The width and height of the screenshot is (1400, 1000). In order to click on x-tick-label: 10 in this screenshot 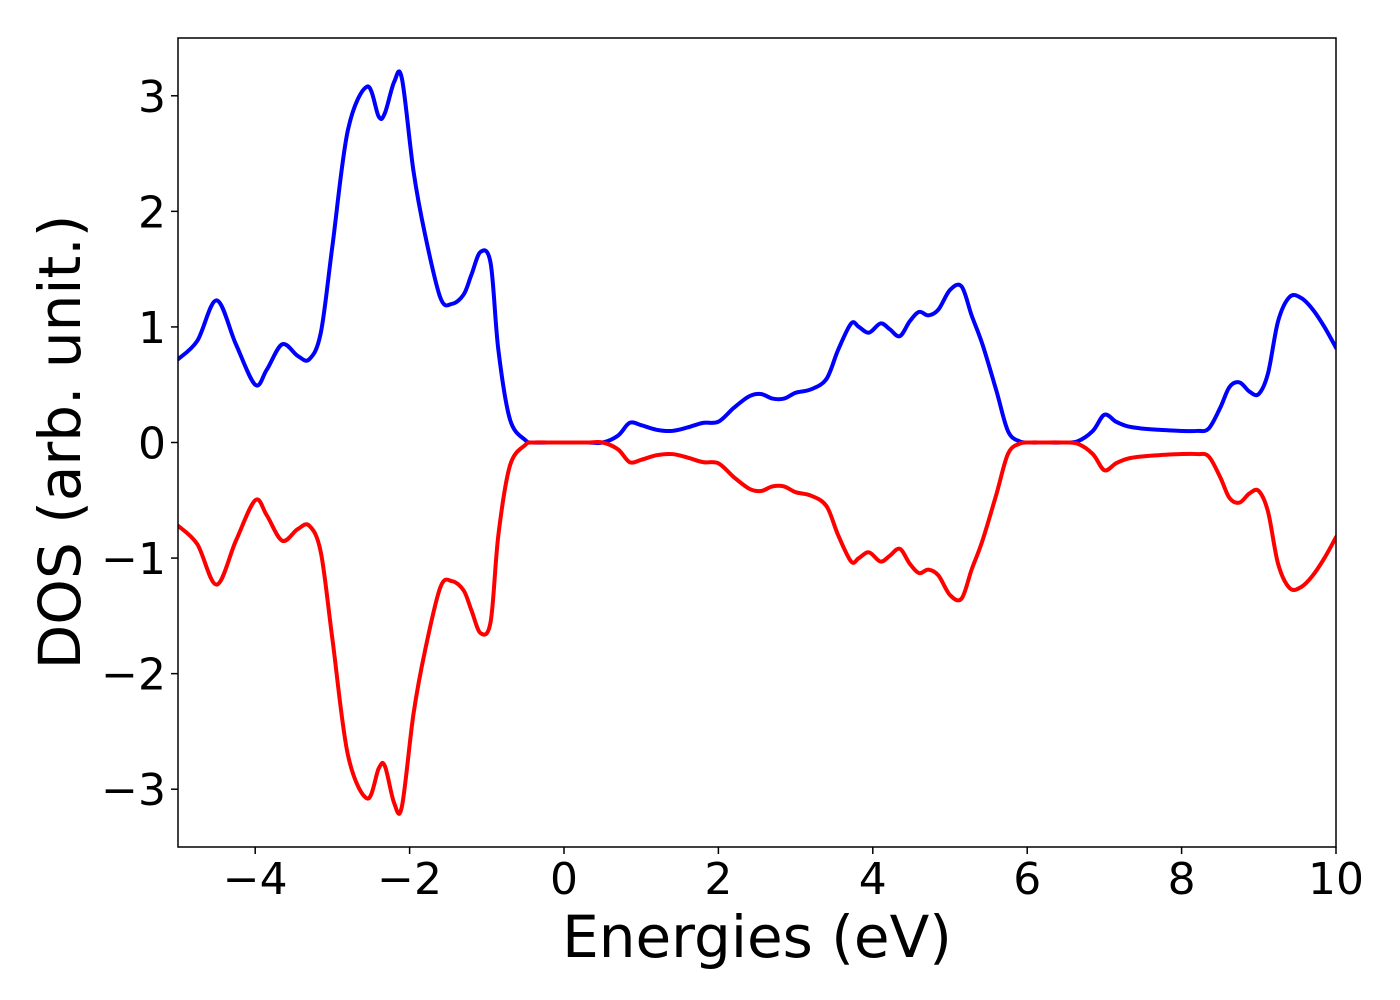, I will do `click(1336, 879)`.